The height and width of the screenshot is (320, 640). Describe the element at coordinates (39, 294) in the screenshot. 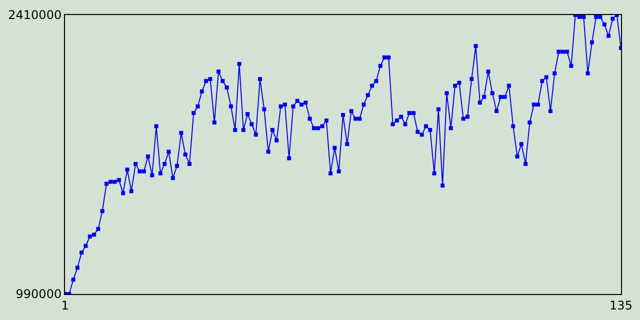

I see `y-tick-label: 990000` at that location.